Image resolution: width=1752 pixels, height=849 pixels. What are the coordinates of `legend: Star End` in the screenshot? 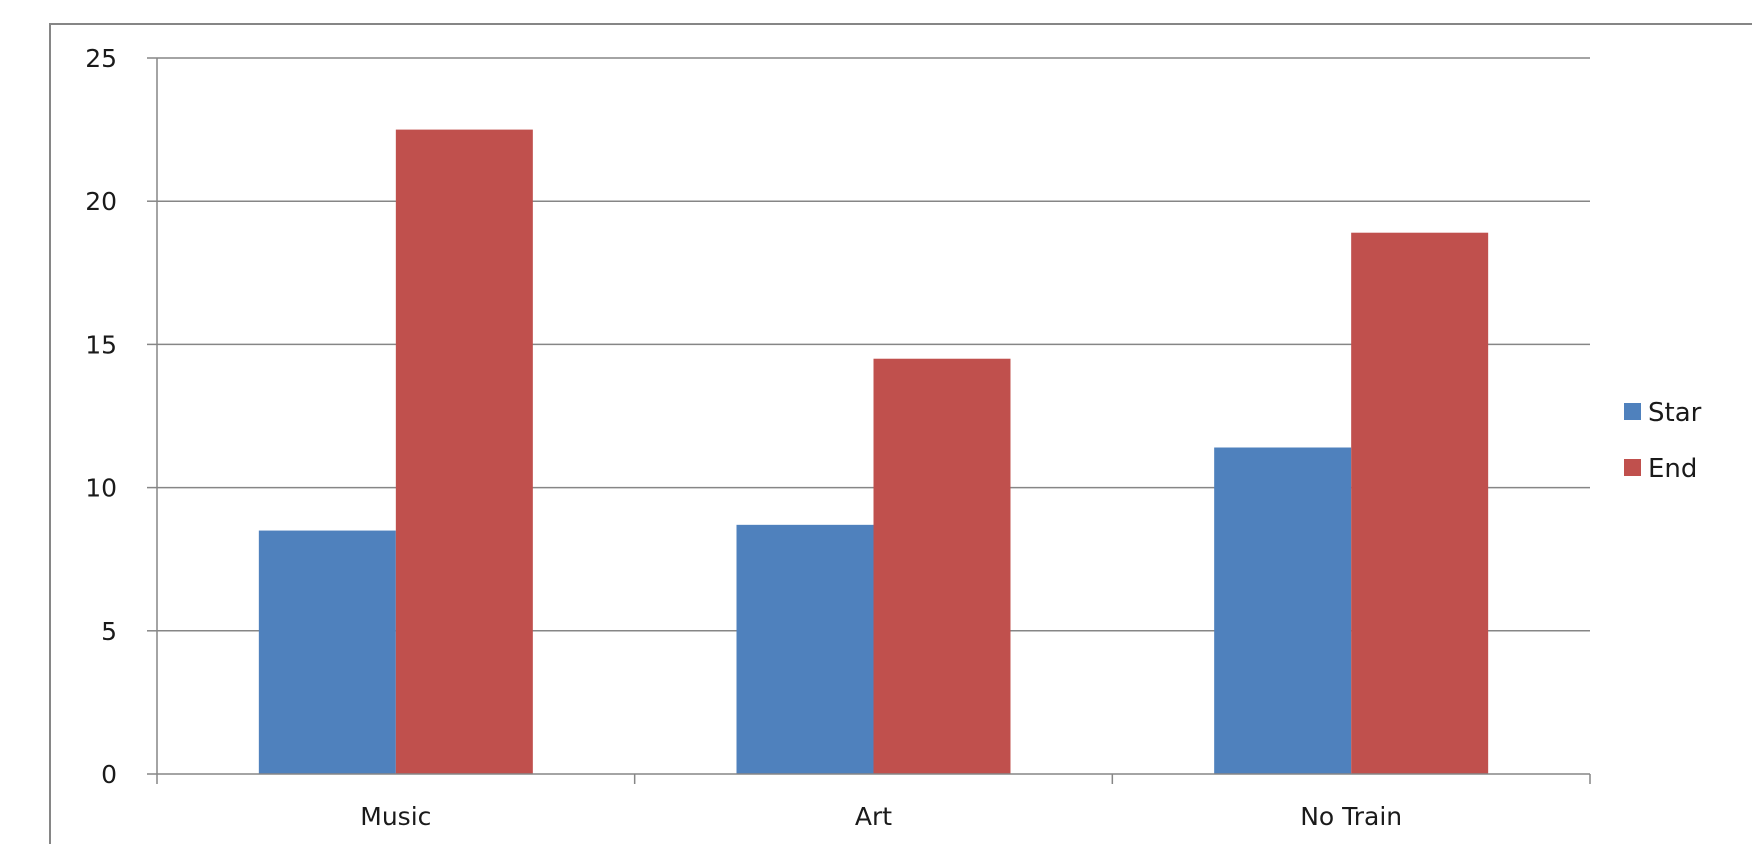 It's located at (1663, 441).